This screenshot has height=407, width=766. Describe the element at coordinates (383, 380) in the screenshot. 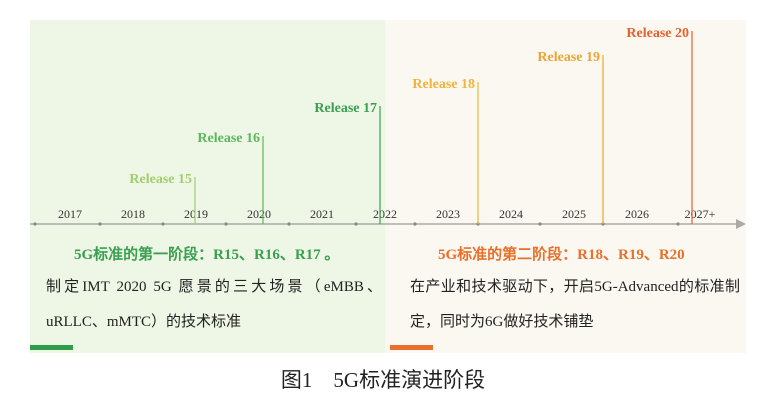

I see `caption: 图1 5G标准演进阶段` at that location.